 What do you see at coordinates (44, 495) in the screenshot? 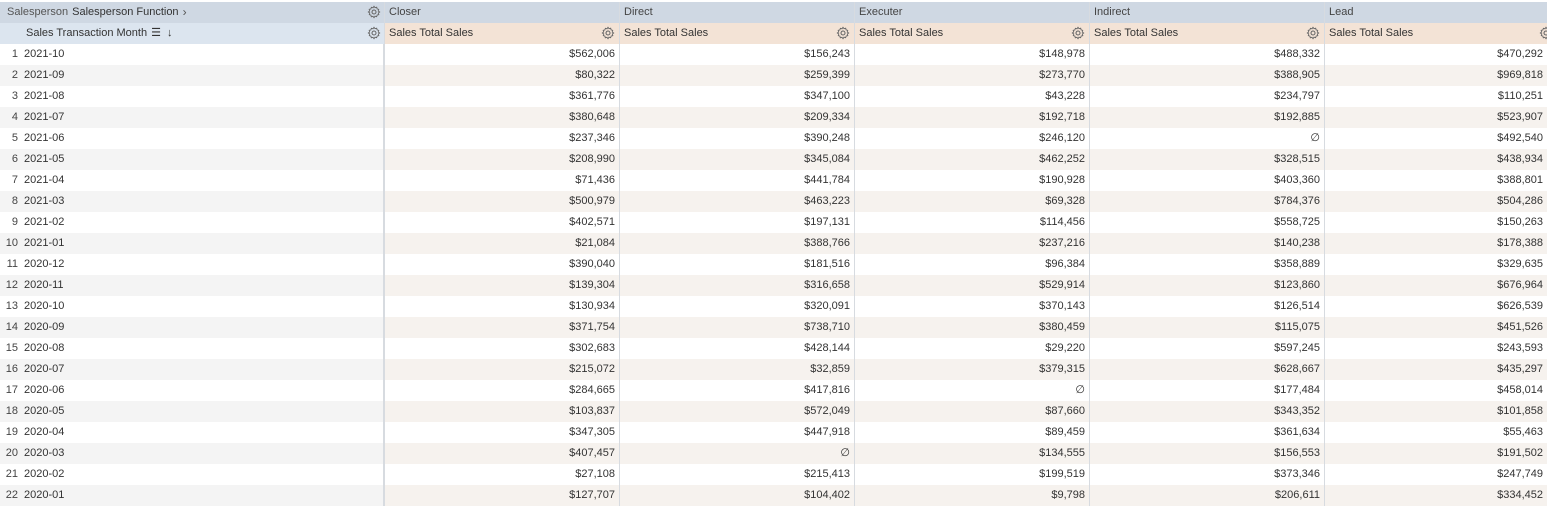
I see `row-month: 2020-01` at bounding box center [44, 495].